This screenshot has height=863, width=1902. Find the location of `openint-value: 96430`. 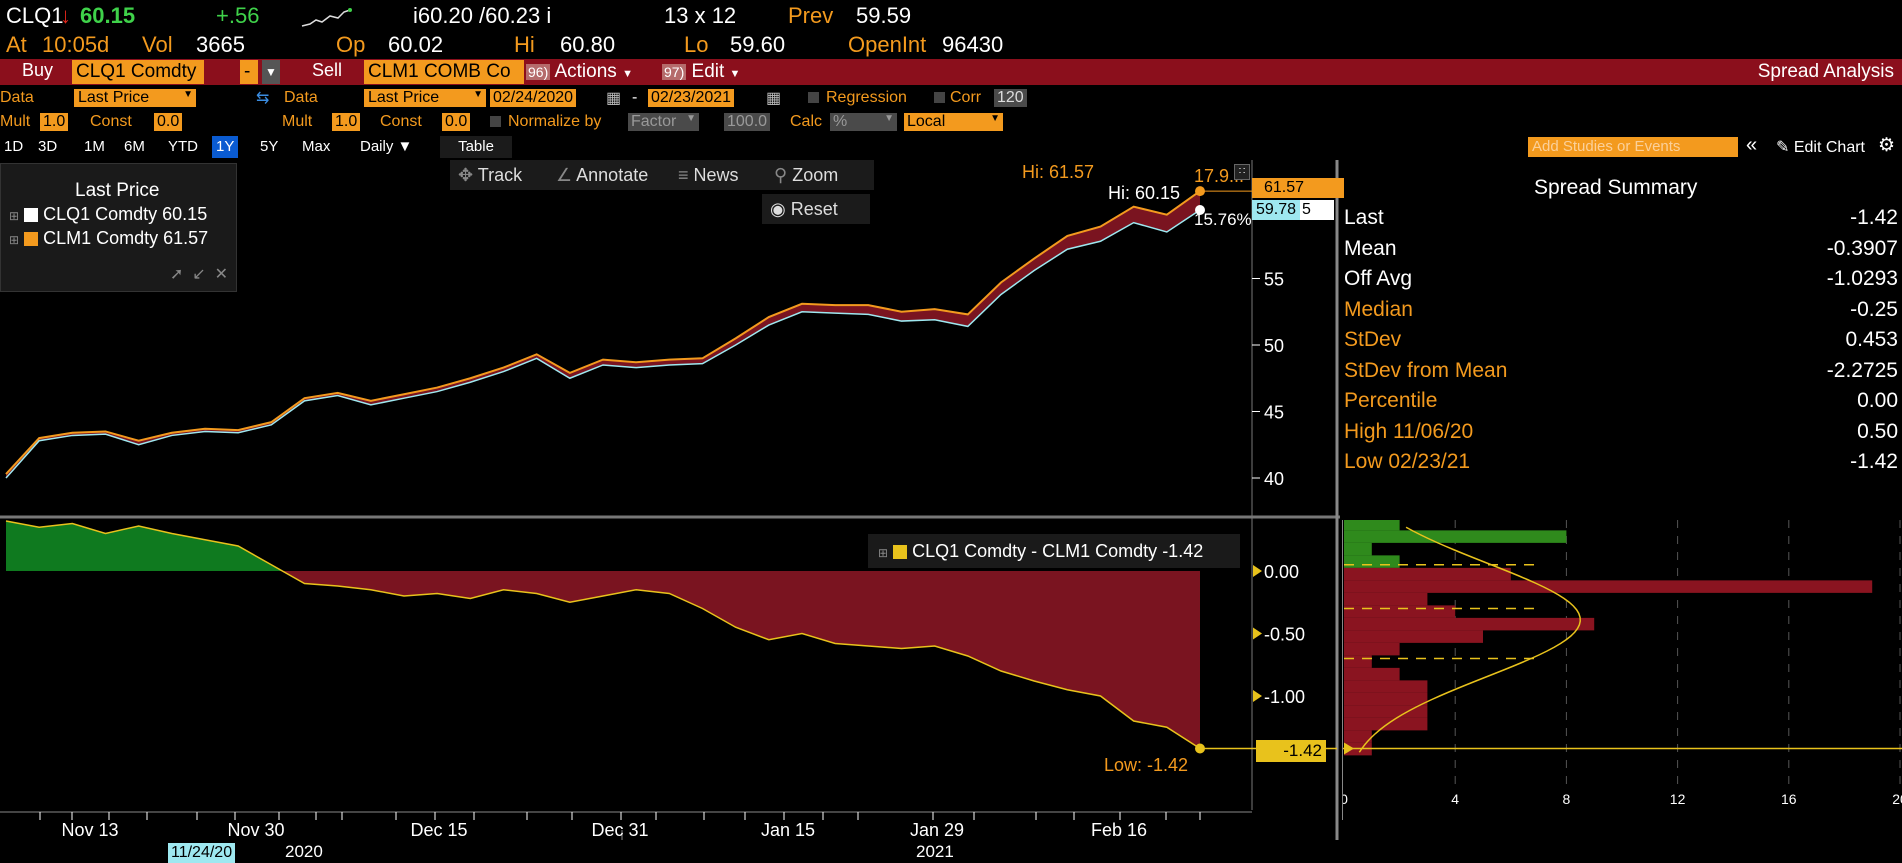

openint-value: 96430 is located at coordinates (973, 44).